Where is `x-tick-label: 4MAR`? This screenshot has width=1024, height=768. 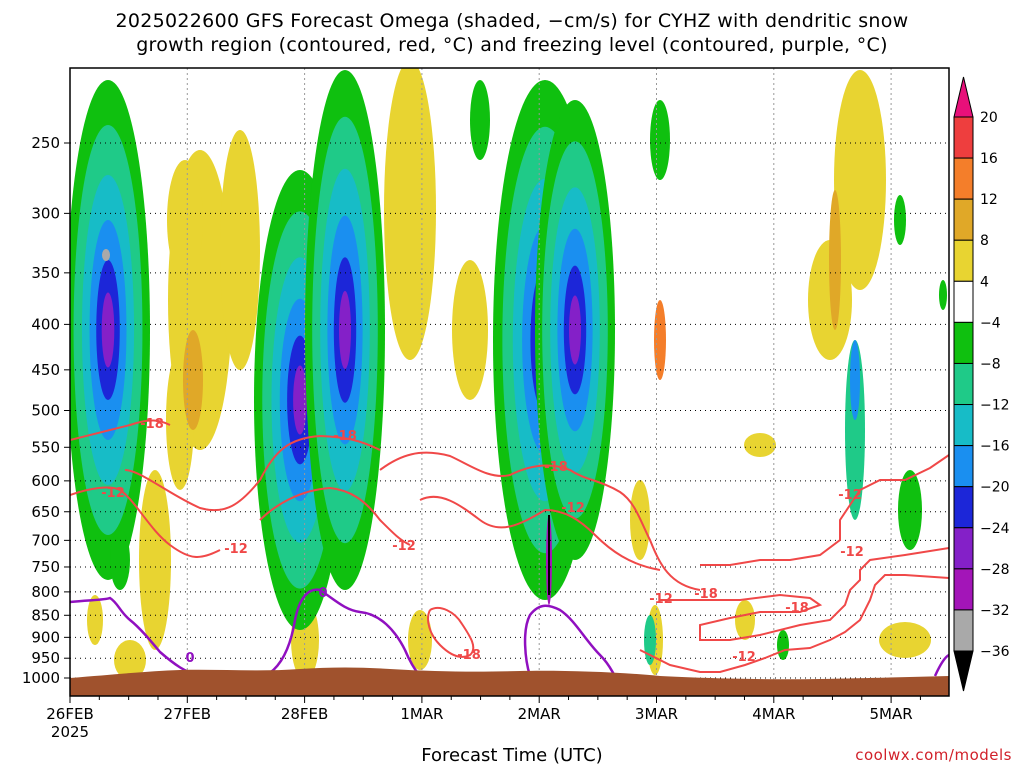 x-tick-label: 4MAR is located at coordinates (773, 714).